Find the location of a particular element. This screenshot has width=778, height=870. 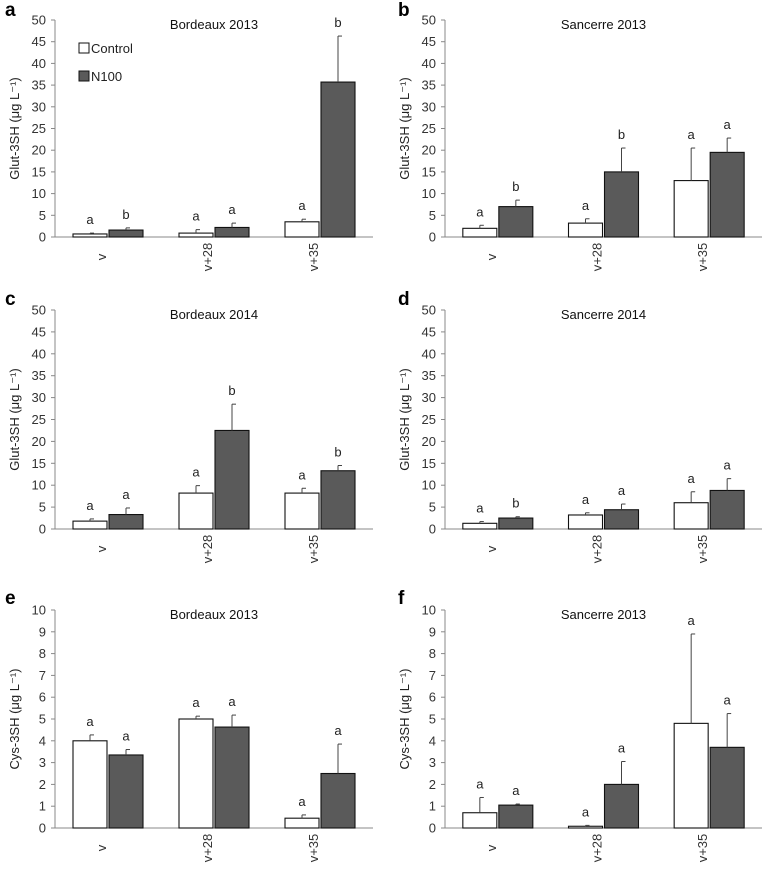

chart-title: Bordeaux 2013 is located at coordinates (214, 614).